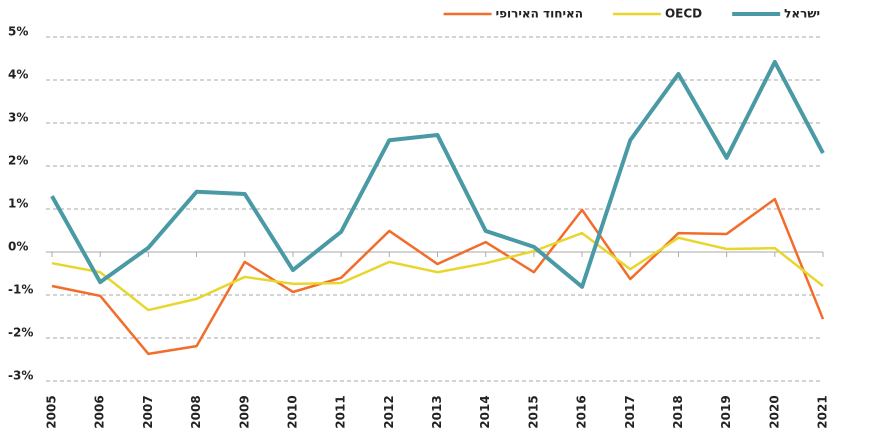 This screenshot has height=443, width=871. Describe the element at coordinates (683, 14) in the screenshot. I see `legend-label: OECD` at that location.